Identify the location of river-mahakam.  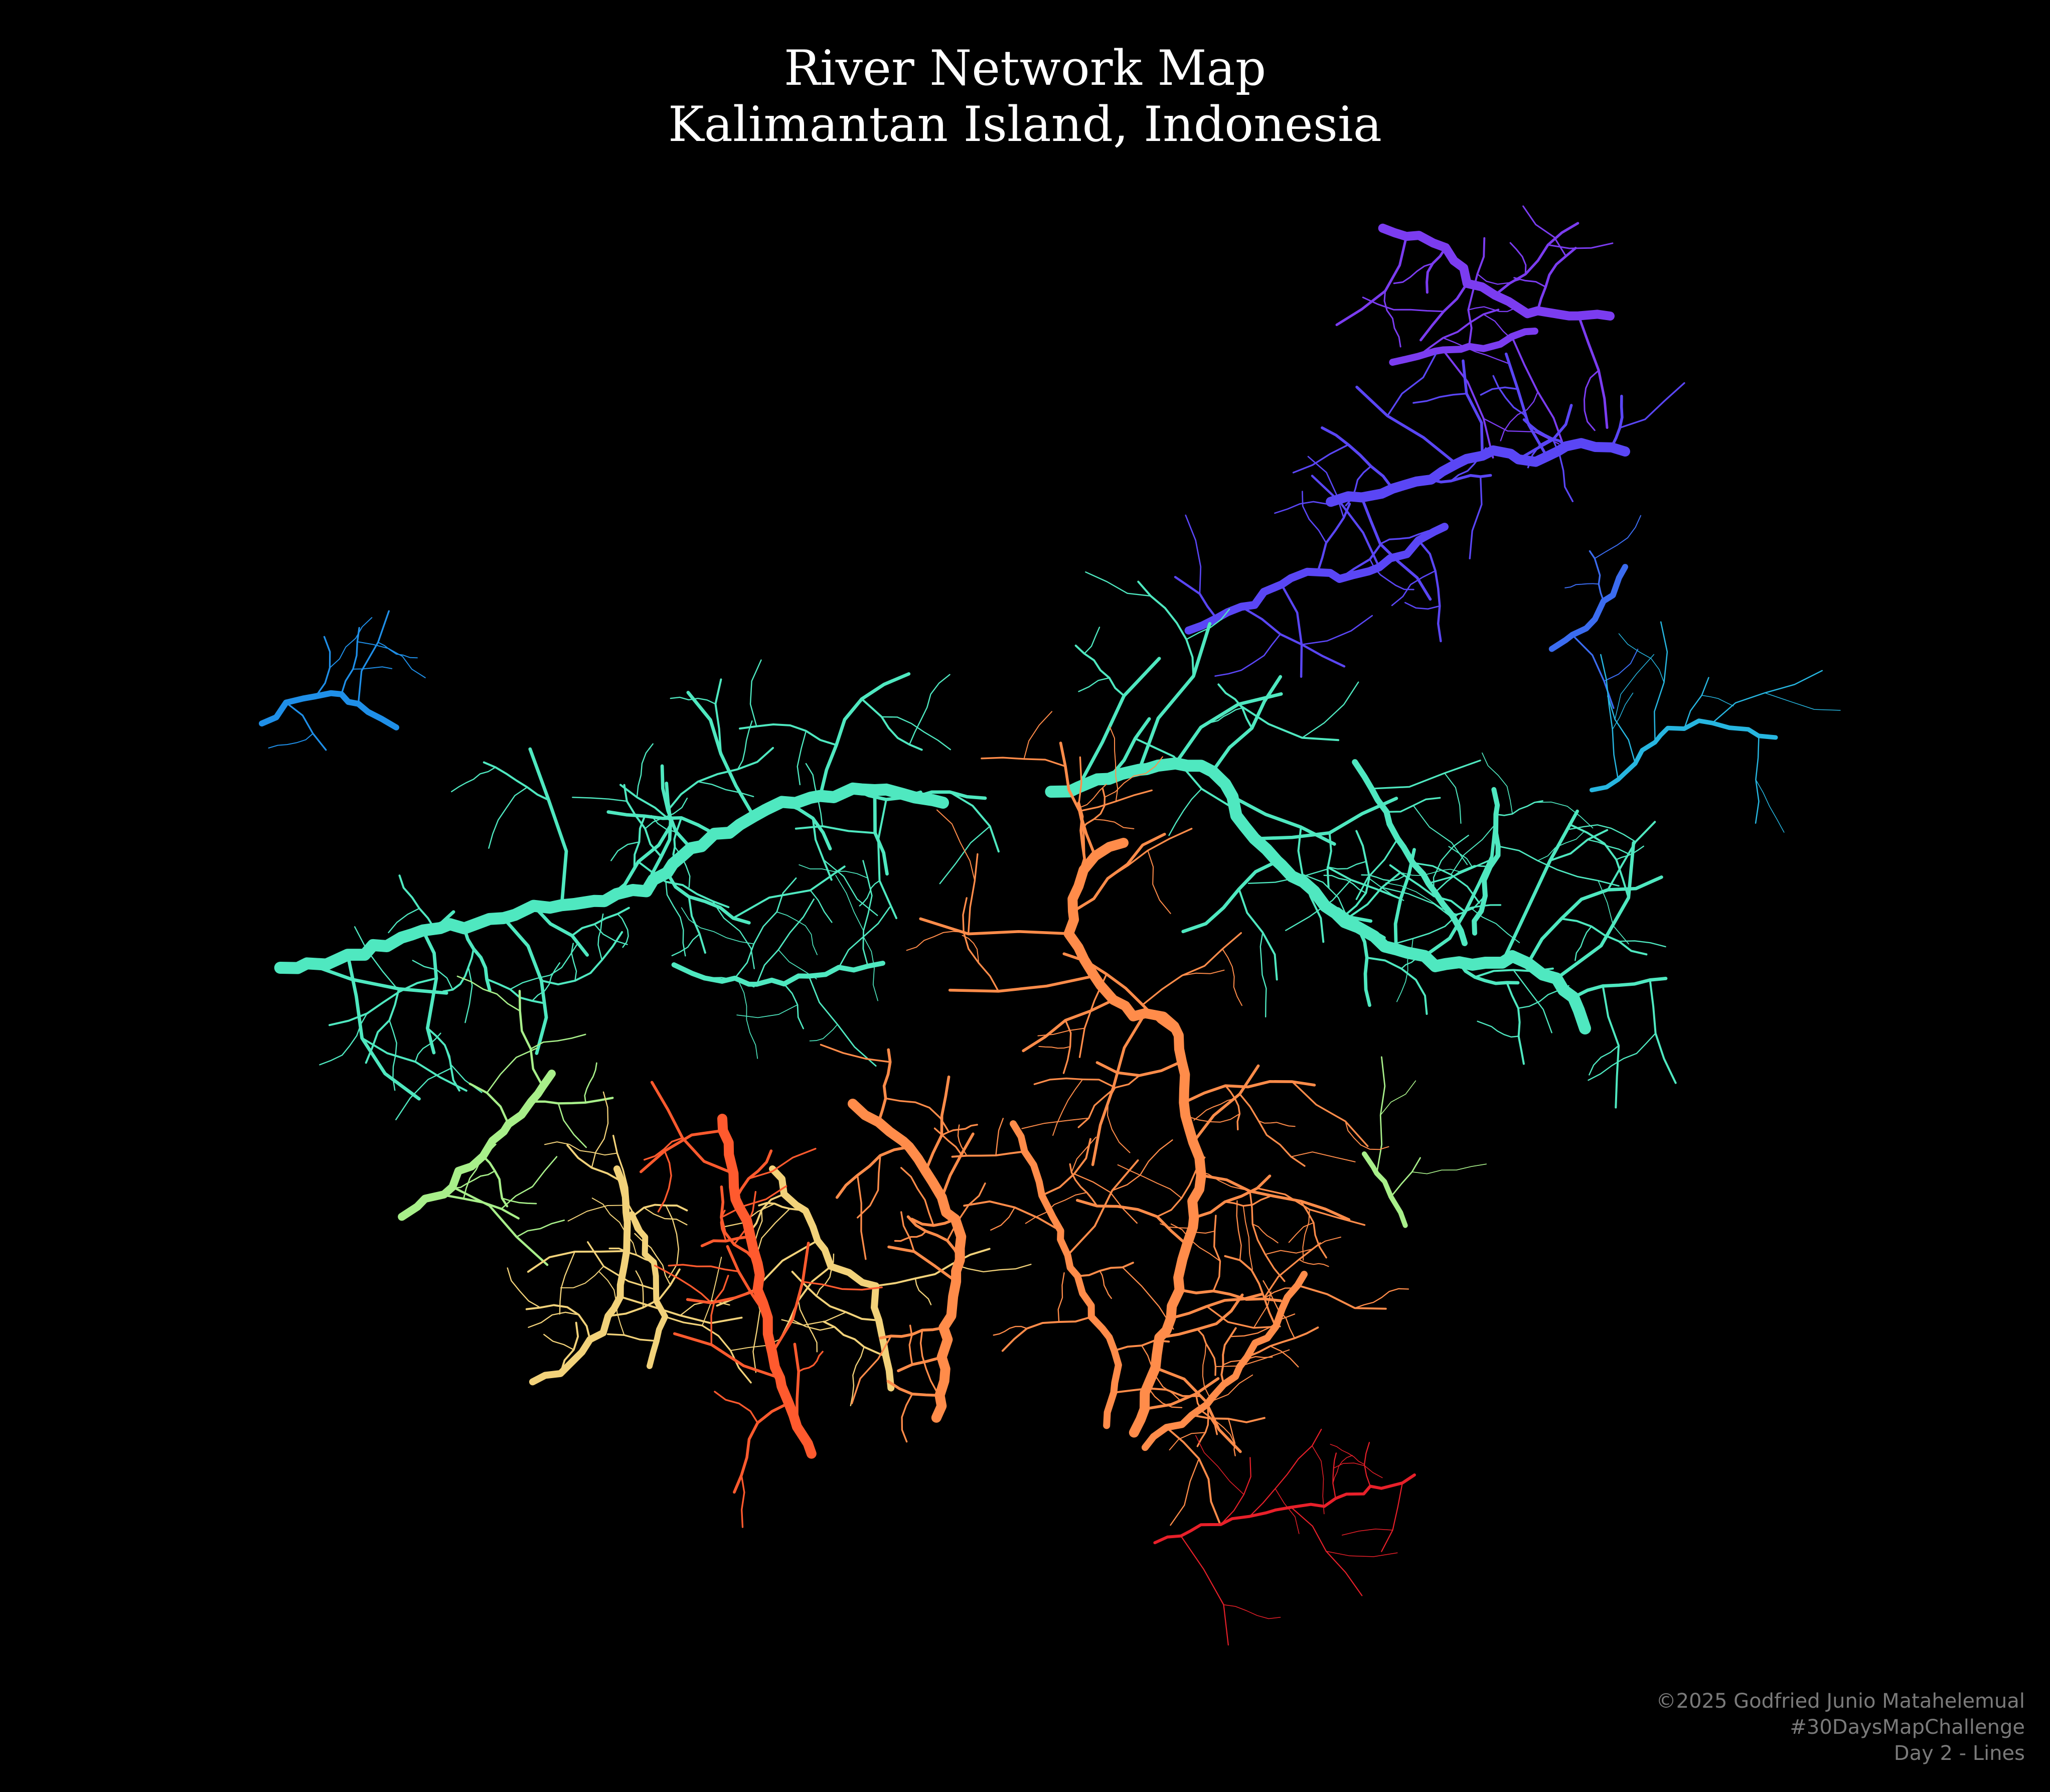
(1318, 896).